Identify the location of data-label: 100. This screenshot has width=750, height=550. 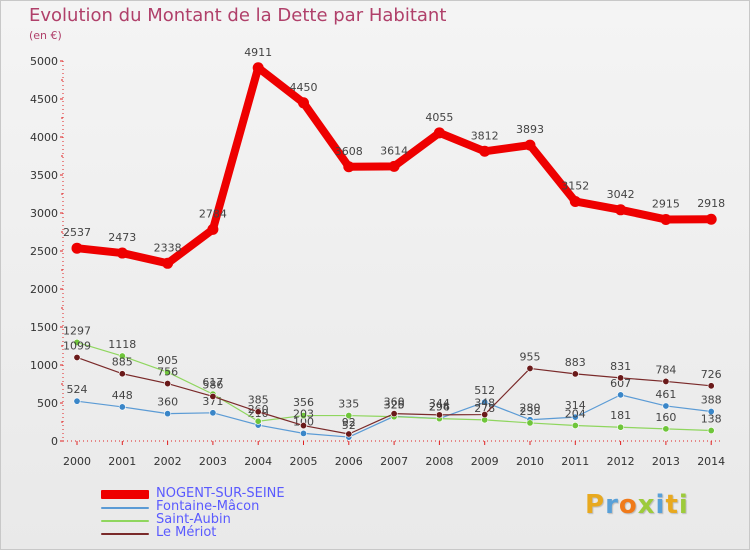
(303, 421).